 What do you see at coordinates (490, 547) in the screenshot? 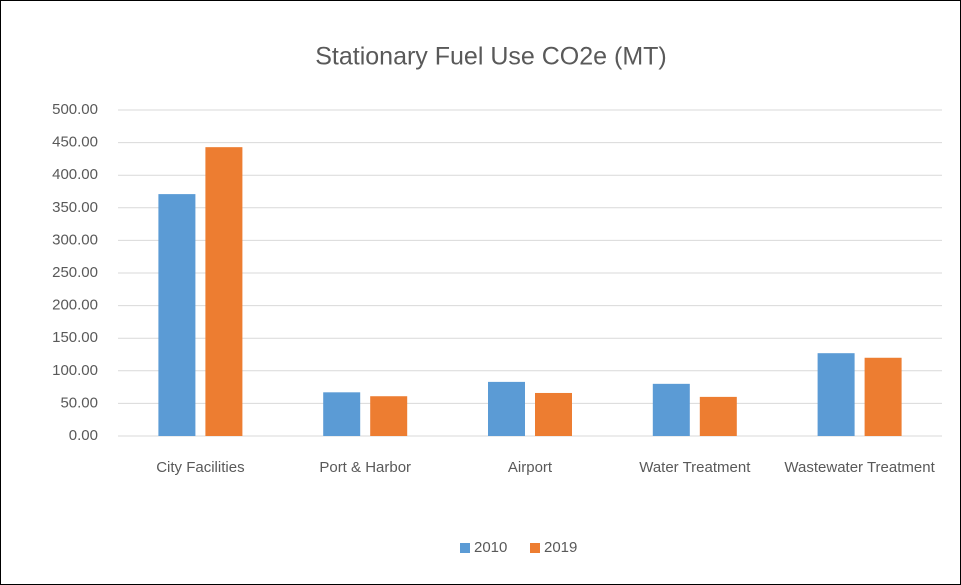
I see `legend-label: 2010` at bounding box center [490, 547].